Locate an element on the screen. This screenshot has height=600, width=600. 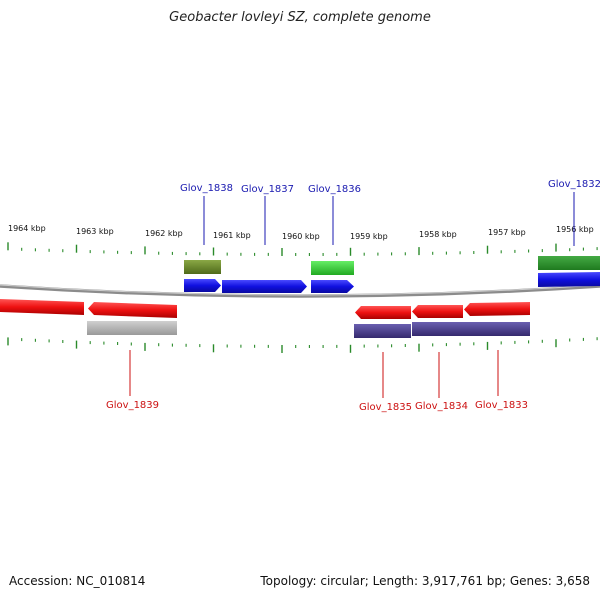
gene-label-glov-1838: Glov_1838 is located at coordinates (206, 188).